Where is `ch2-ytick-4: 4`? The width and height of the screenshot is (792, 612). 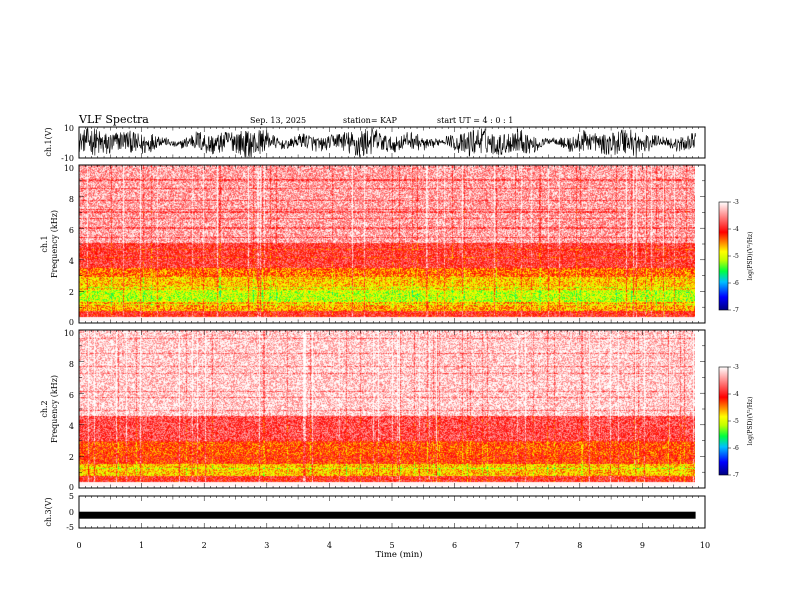 ch2-ytick-4: 4 is located at coordinates (71, 426).